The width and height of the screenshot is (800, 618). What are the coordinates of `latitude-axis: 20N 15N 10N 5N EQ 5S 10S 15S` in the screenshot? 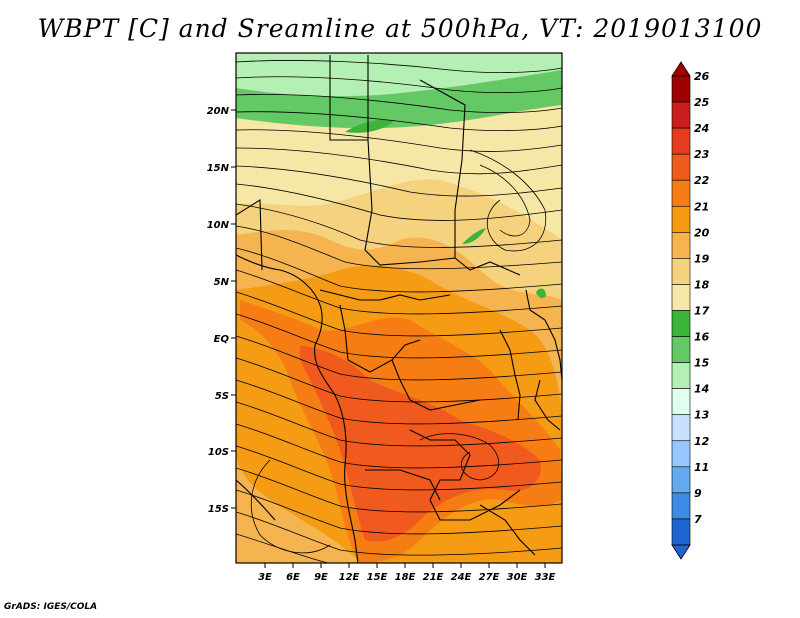 It's located at (221, 310).